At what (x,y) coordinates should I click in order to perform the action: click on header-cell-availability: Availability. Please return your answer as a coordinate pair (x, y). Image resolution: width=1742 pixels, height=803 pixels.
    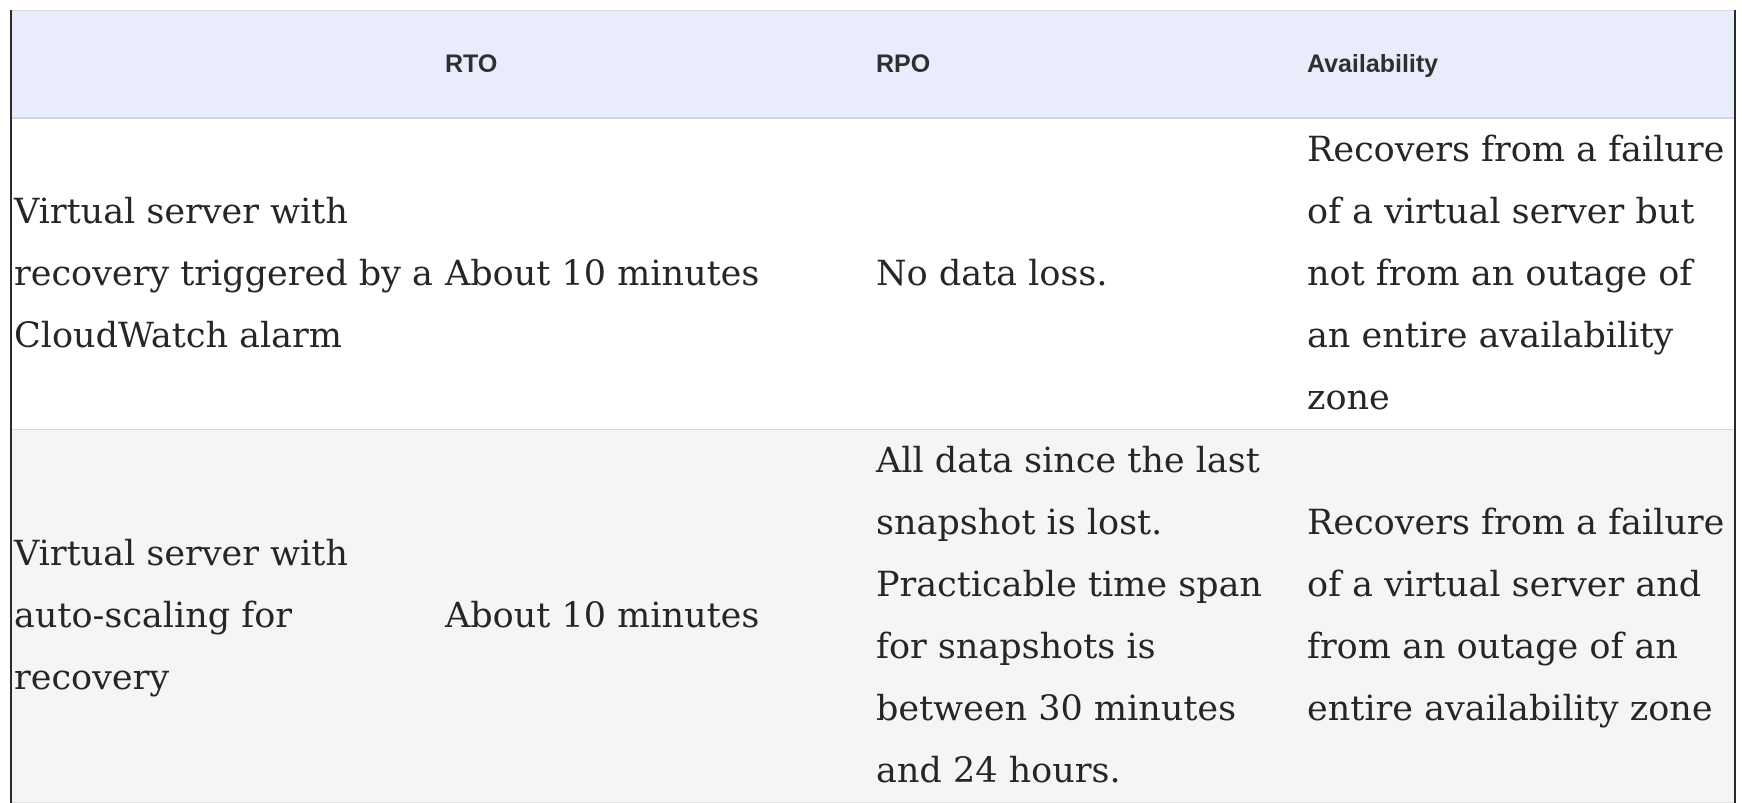
    Looking at the image, I should click on (1518, 64).